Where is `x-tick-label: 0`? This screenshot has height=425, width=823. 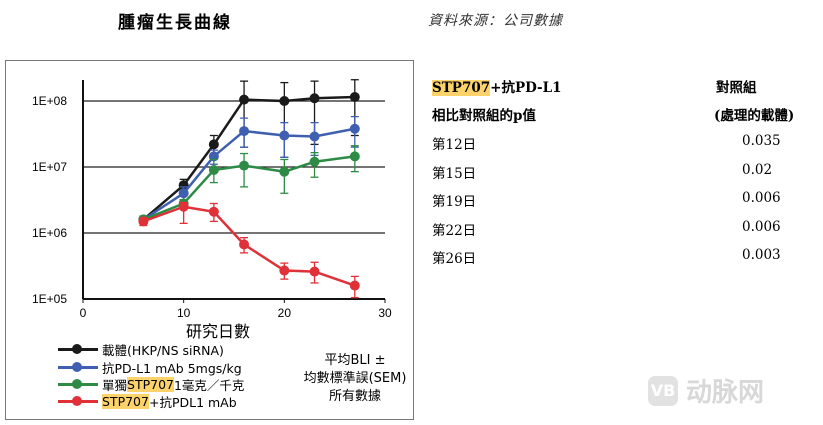 x-tick-label: 0 is located at coordinates (83, 313).